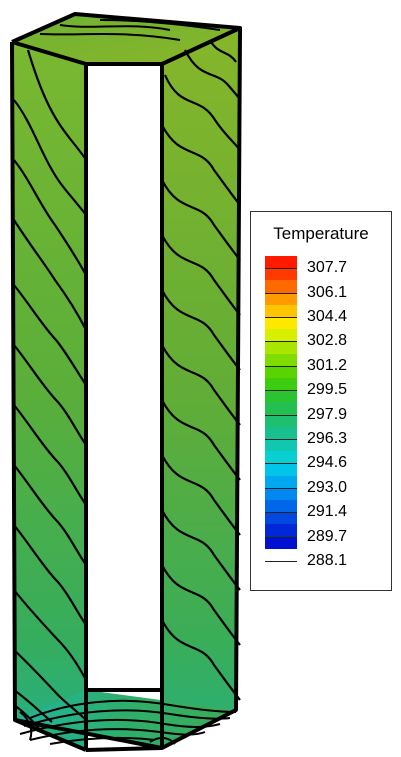 The height and width of the screenshot is (757, 401). Describe the element at coordinates (327, 316) in the screenshot. I see `legend-level-label: 304.4` at that location.